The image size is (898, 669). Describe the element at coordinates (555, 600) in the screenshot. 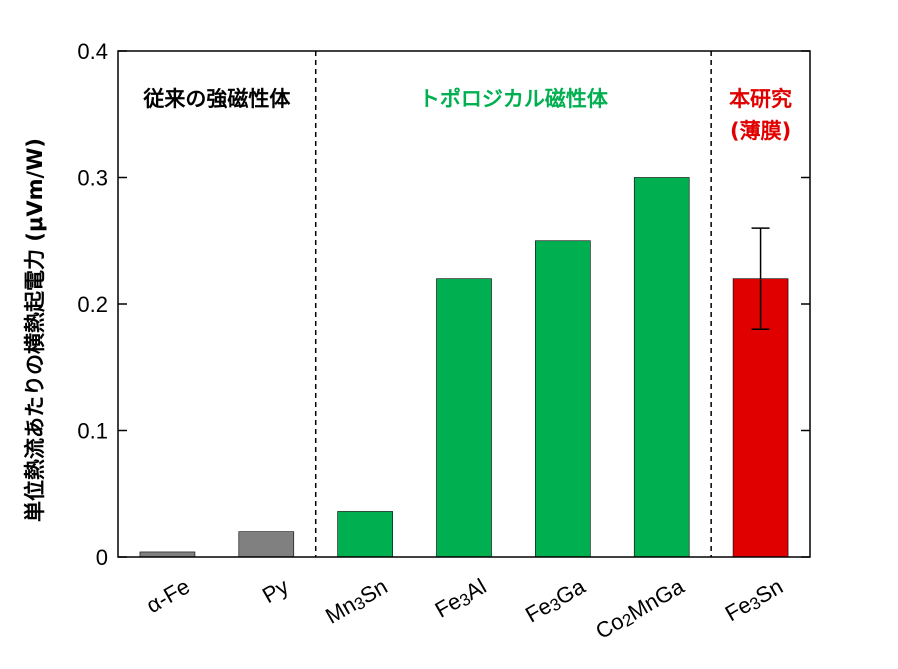

I see `x-tick-label-Fe3Ga: Fe3Ga` at that location.